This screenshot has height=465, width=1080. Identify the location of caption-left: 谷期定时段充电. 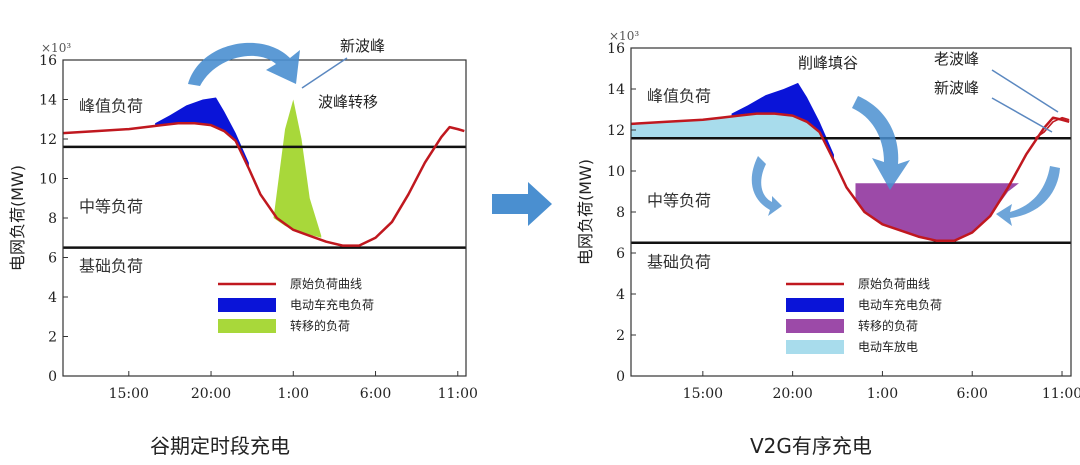
(220, 446).